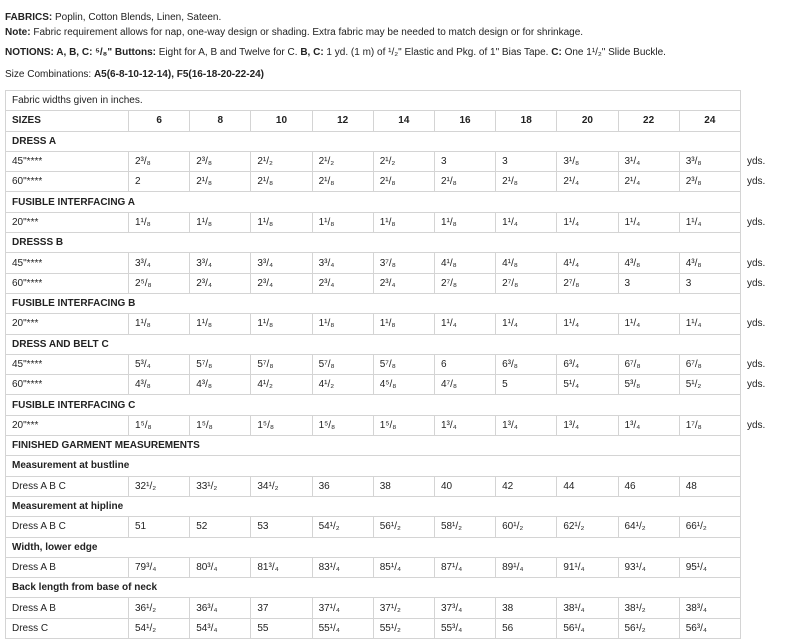 Image resolution: width=794 pixels, height=639 pixels. Describe the element at coordinates (400, 243) in the screenshot. I see `section-row: DRESSS B` at that location.